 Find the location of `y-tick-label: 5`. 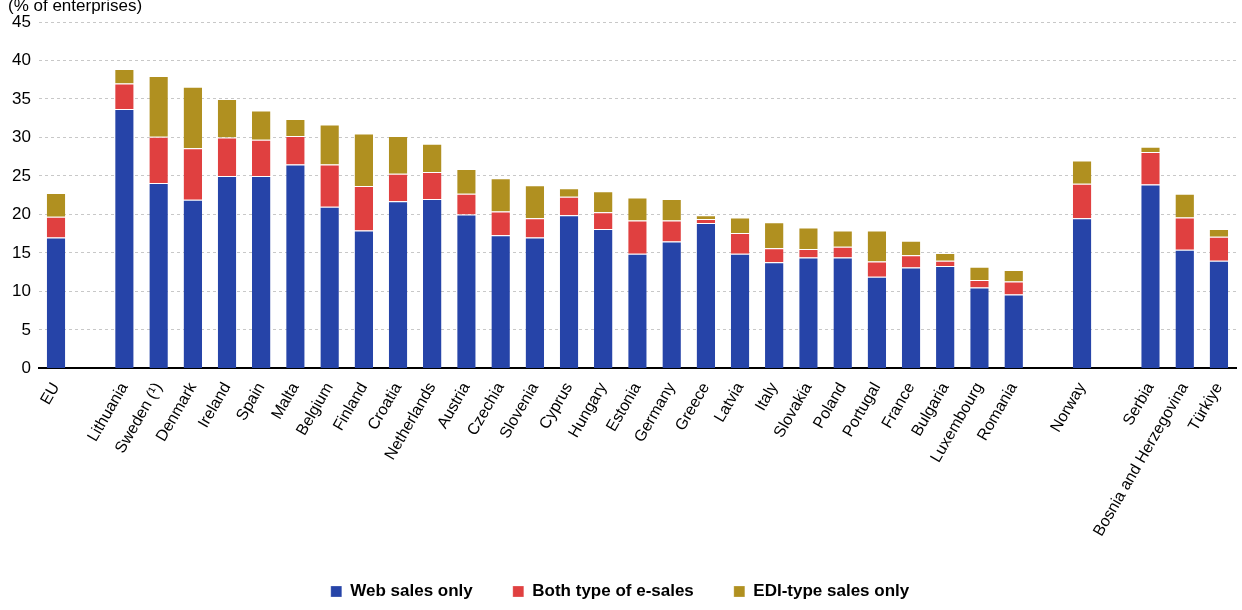

y-tick-label: 5 is located at coordinates (26, 329).